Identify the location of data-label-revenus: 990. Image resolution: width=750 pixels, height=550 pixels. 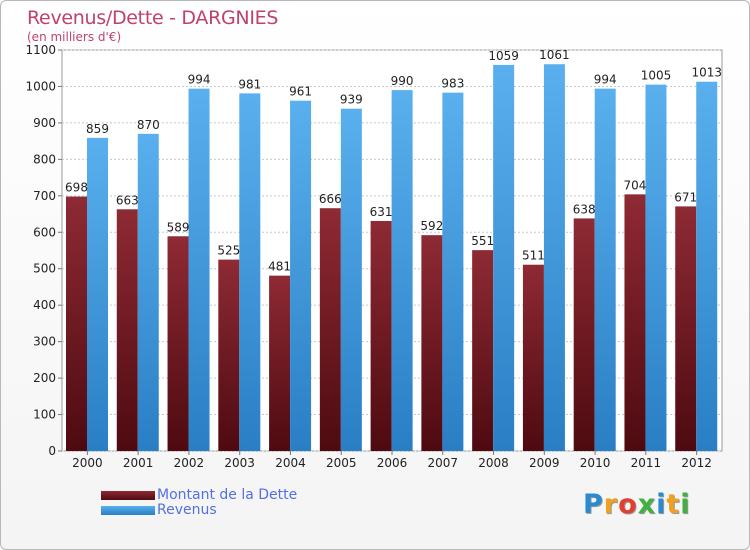
(402, 81).